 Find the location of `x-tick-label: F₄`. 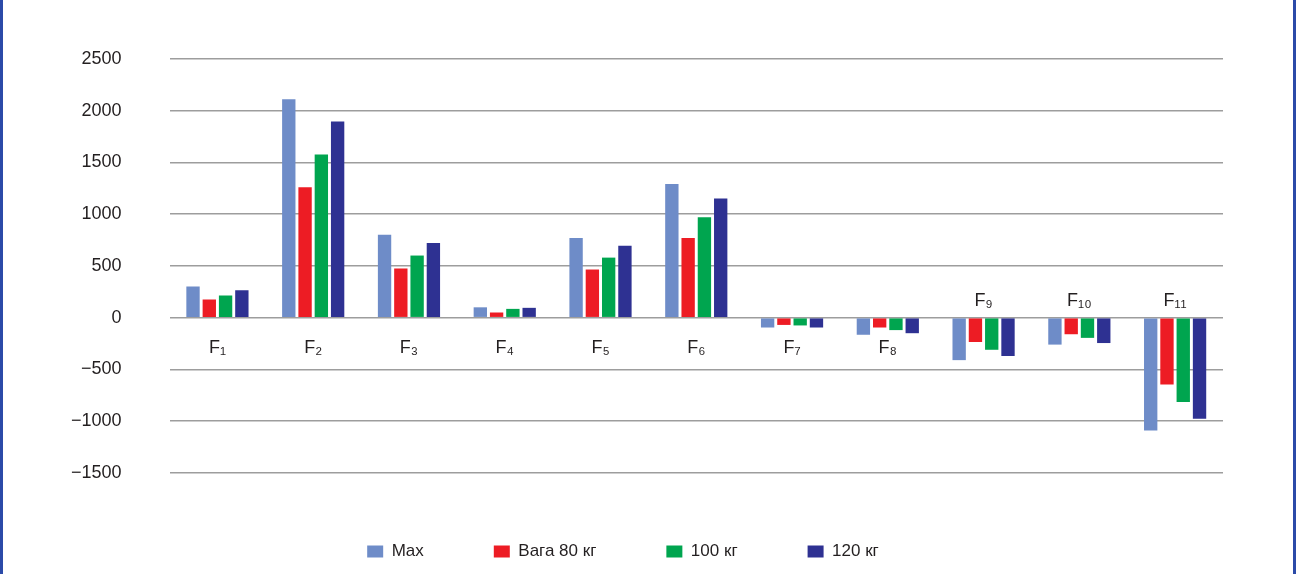

x-tick-label: F₄ is located at coordinates (504, 346).